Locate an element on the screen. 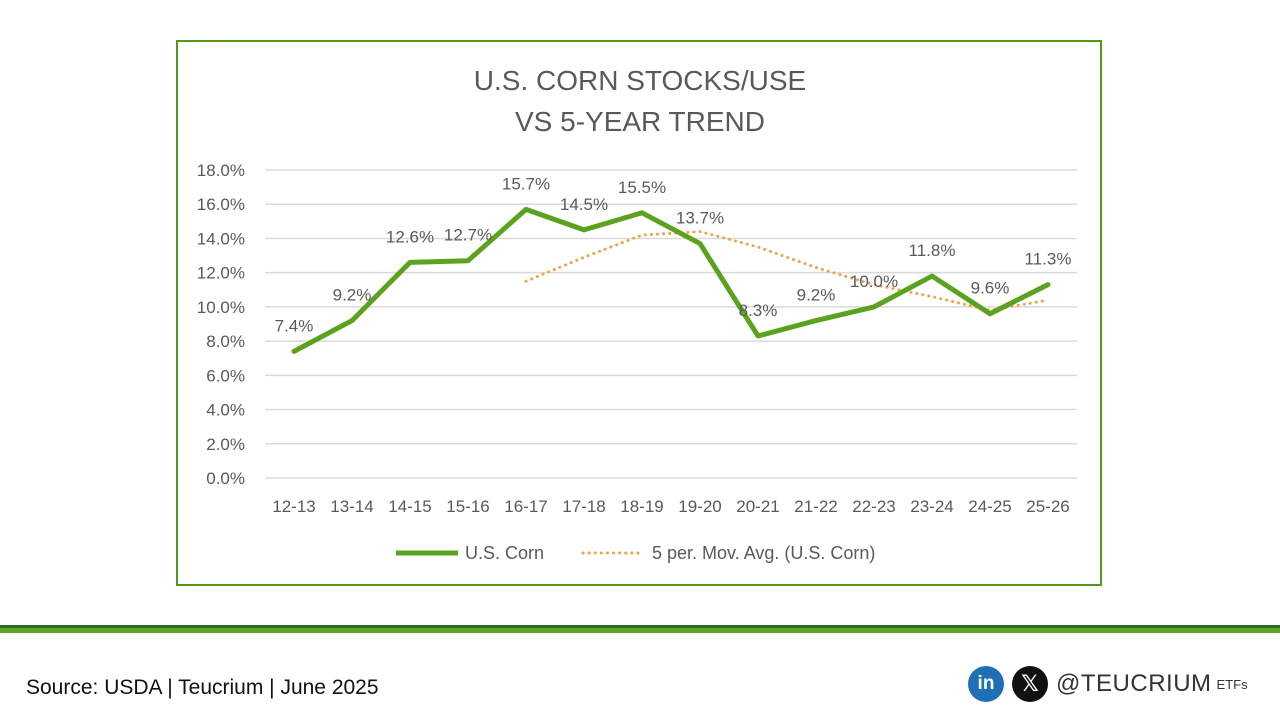 This screenshot has height=720, width=1280. x-tick-label: 17-18 is located at coordinates (583, 506).